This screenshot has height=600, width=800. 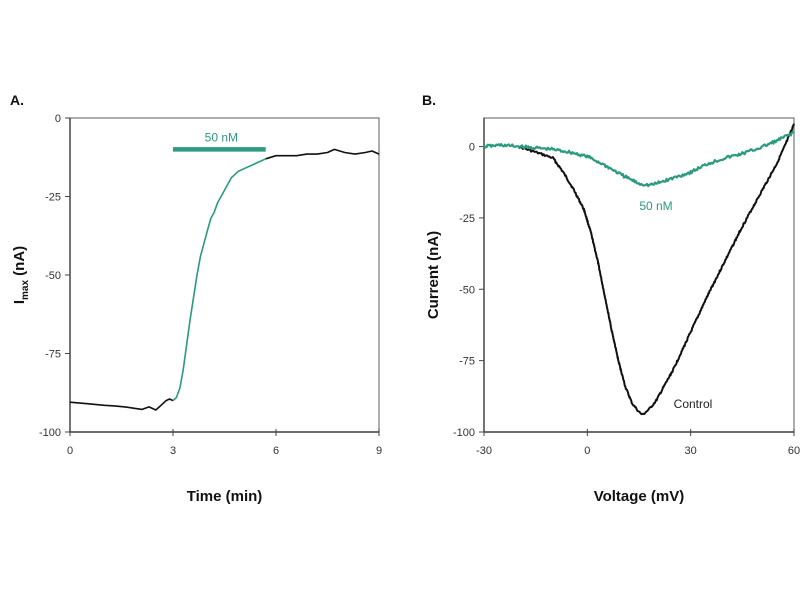 I want to click on series-line-50-nm, so click(x=639, y=159).